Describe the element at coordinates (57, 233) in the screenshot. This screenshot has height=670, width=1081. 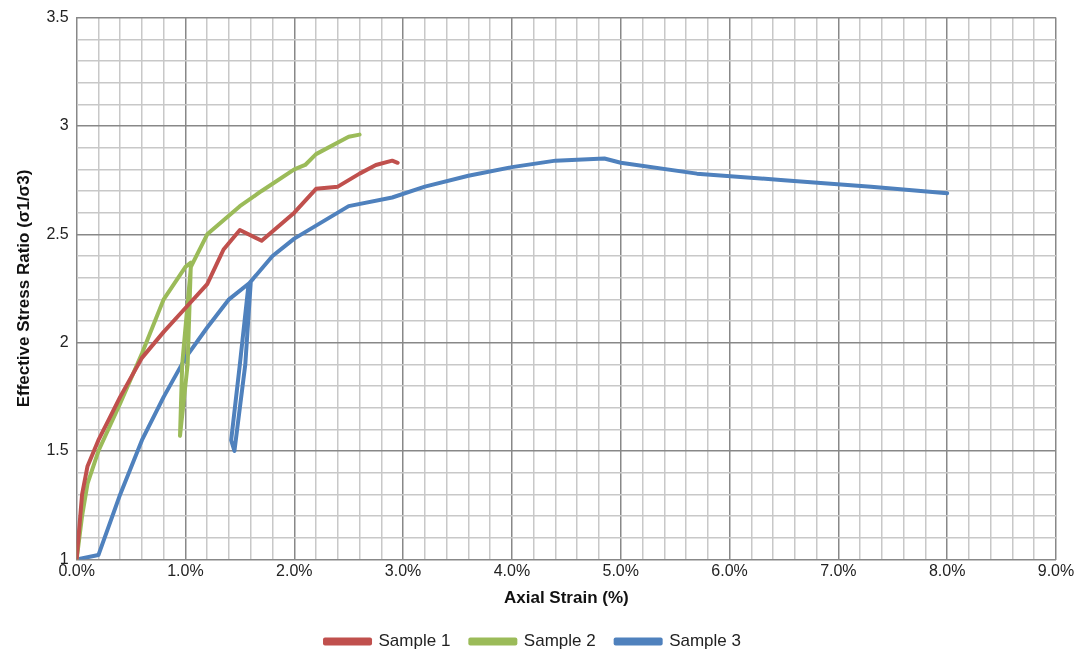
I see `y-tick-label: 2.5` at that location.